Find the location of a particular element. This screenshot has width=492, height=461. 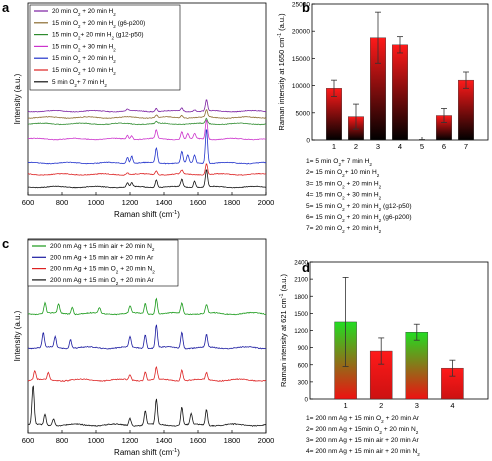

y-tick-label: 900 is located at coordinates (303, 348).